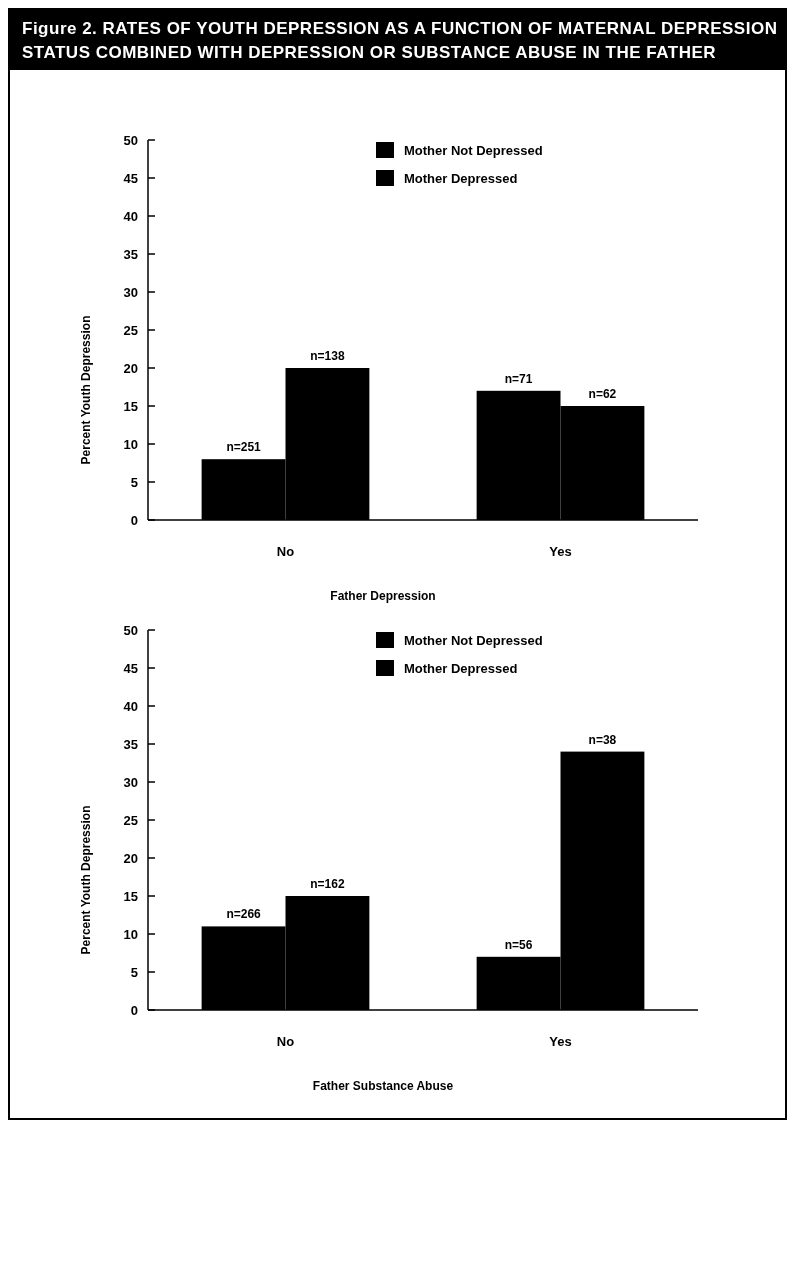 The image size is (795, 1279). What do you see at coordinates (244, 447) in the screenshot?
I see `annotation: n=251` at bounding box center [244, 447].